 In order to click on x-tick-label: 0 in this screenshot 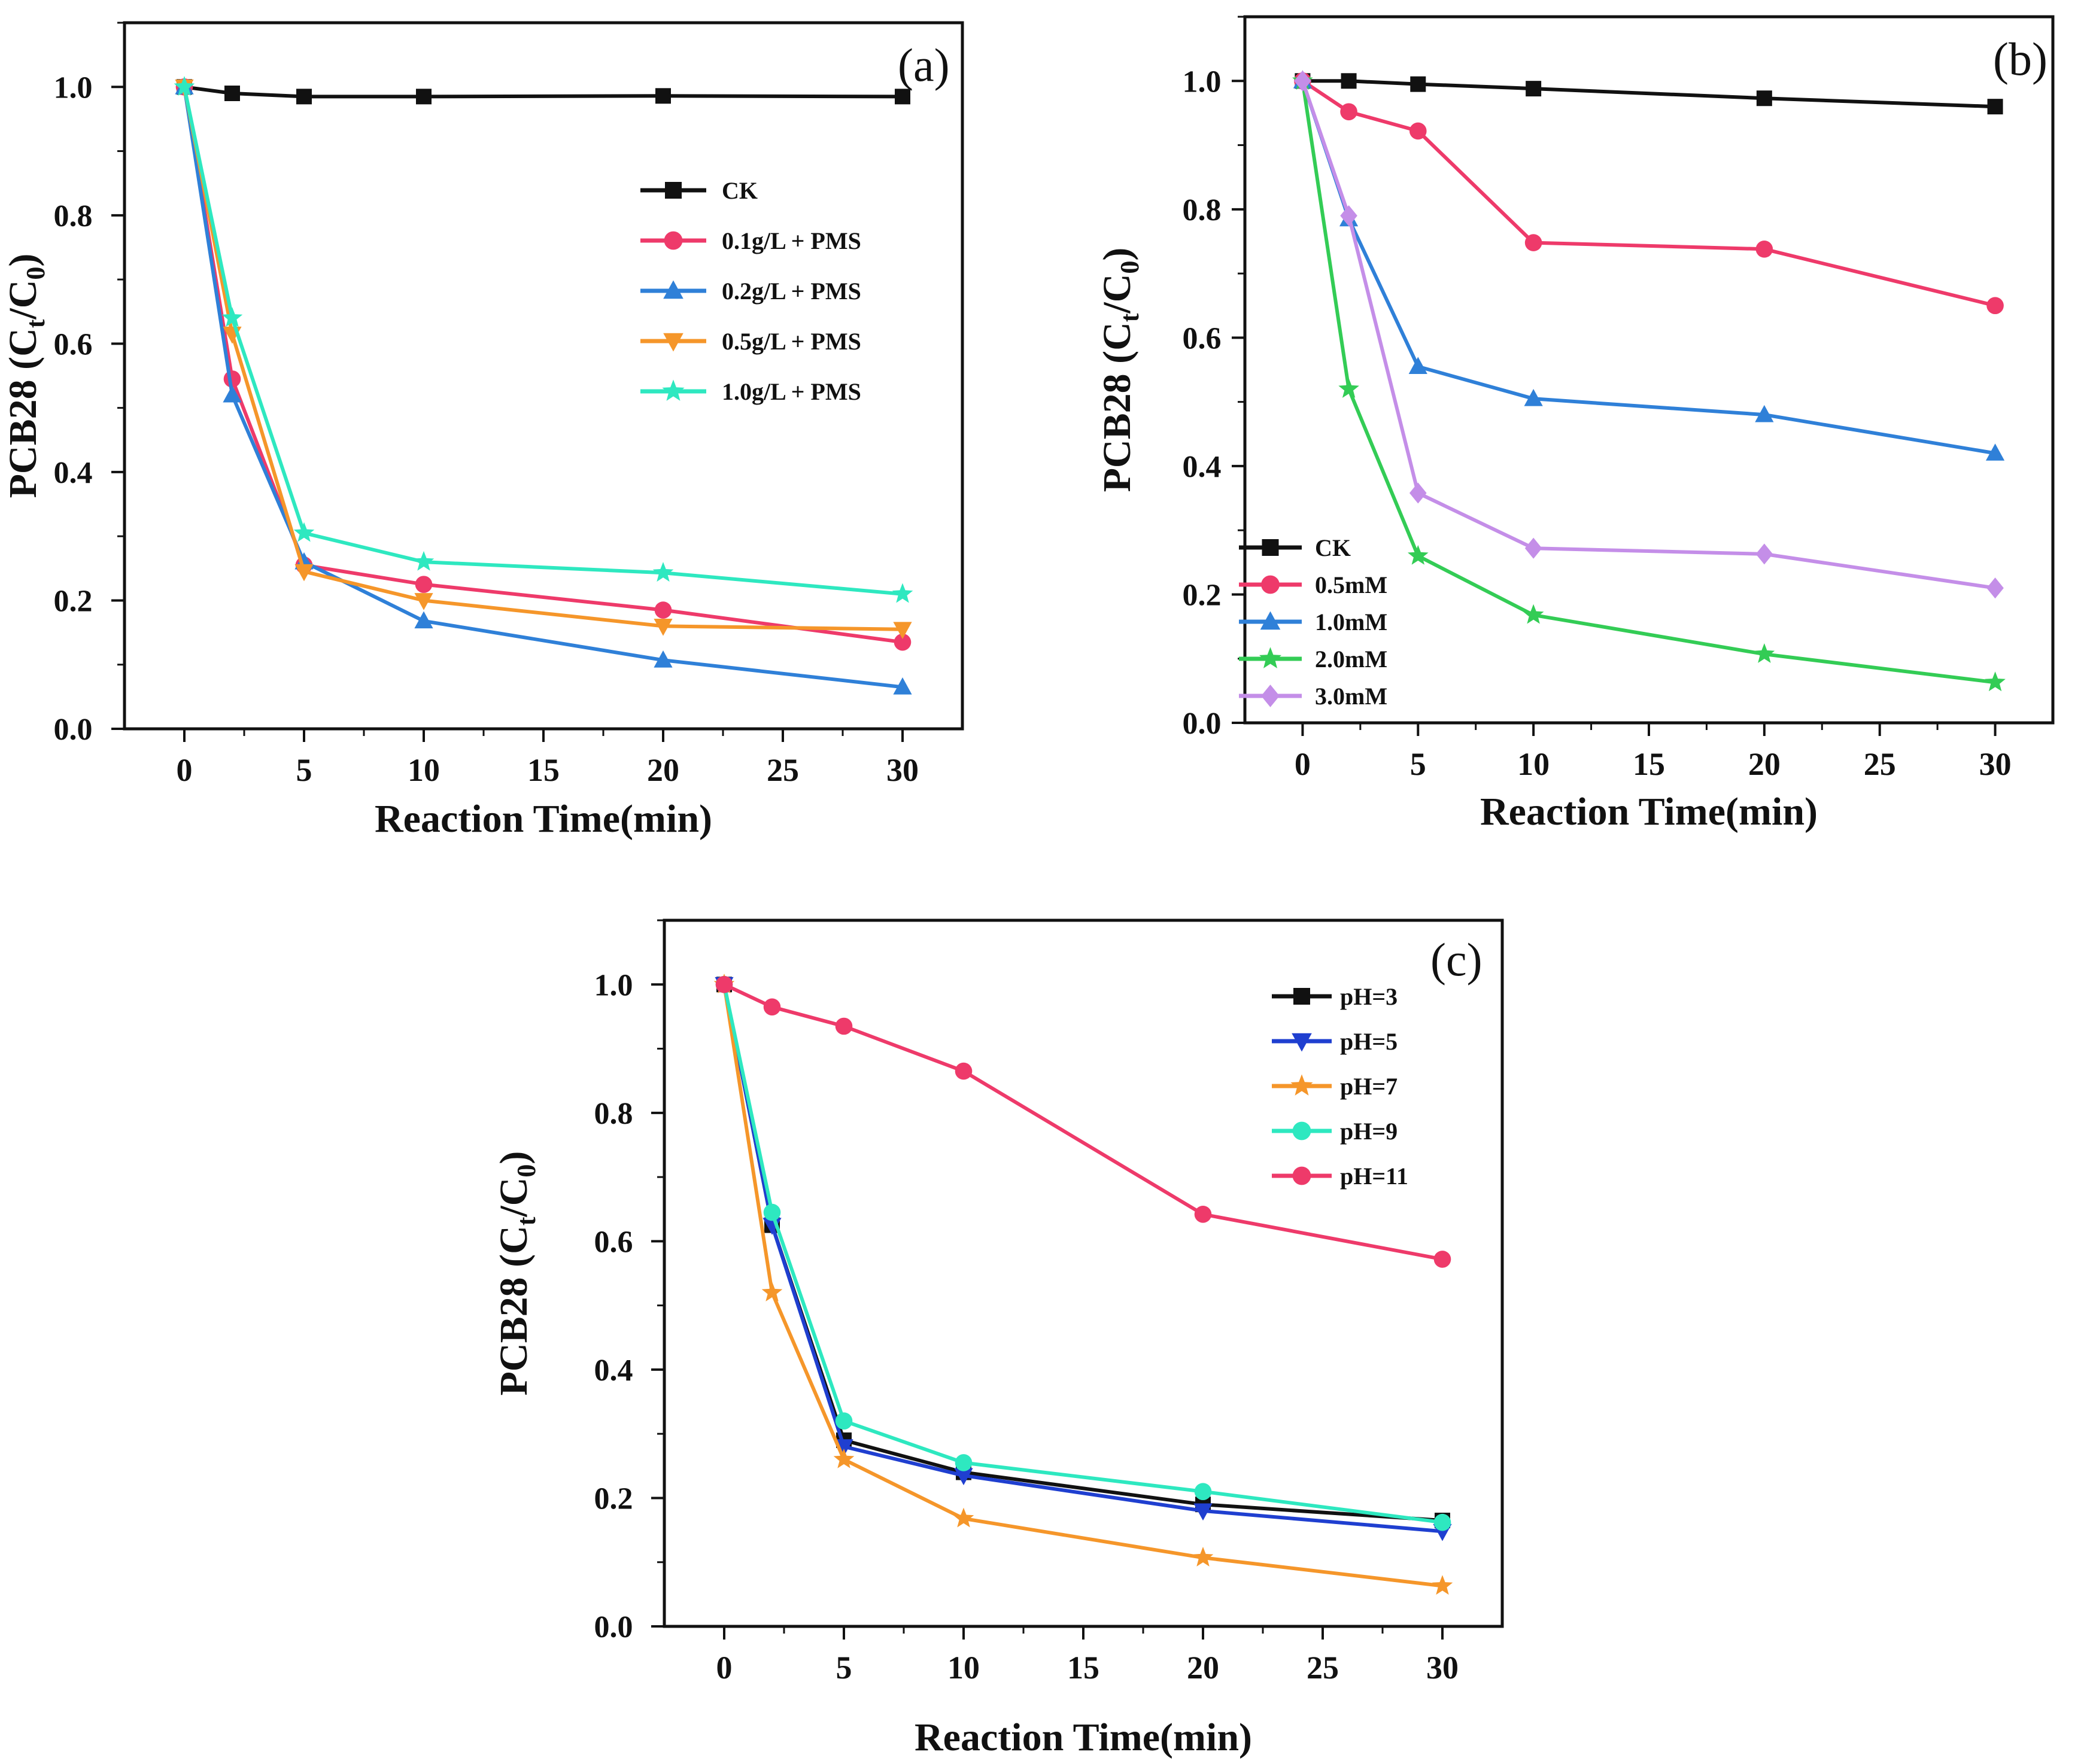, I will do `click(1303, 764)`.